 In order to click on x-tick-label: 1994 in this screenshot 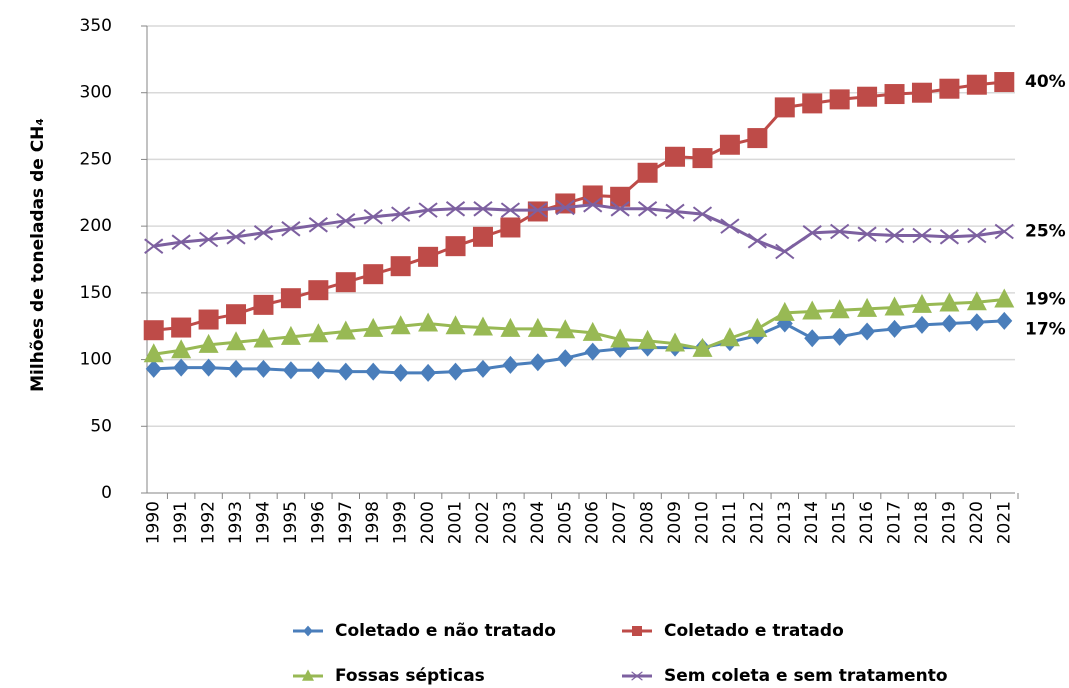, I will do `click(263, 522)`.